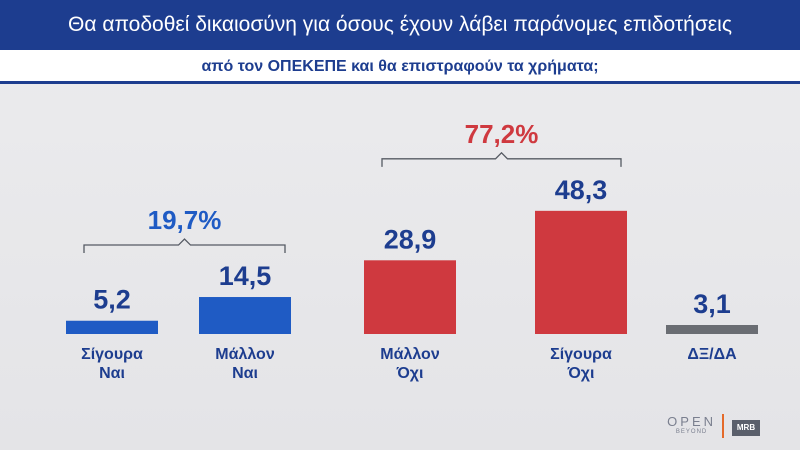 The image size is (800, 450). Describe the element at coordinates (581, 190) in the screenshot. I see `bar-value-label-3: 48,3` at that location.